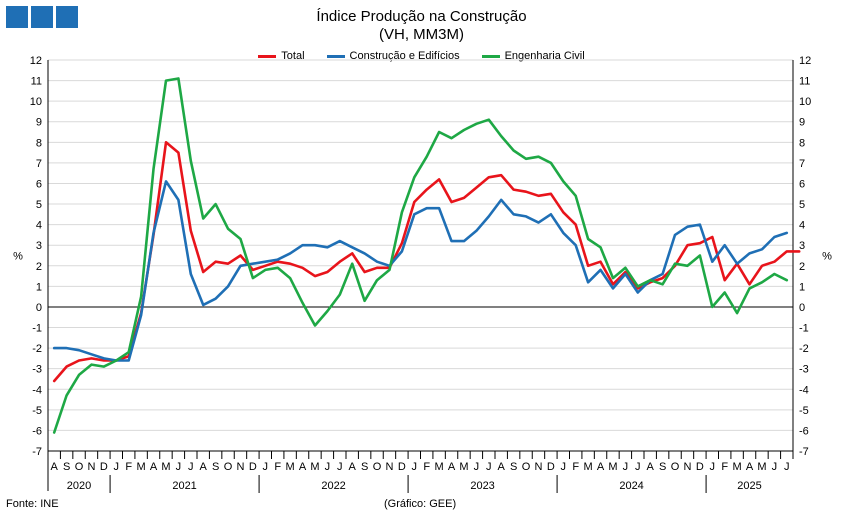 The image size is (843, 518). What do you see at coordinates (802, 246) in the screenshot?
I see `y-tick-label-right: 3` at bounding box center [802, 246].